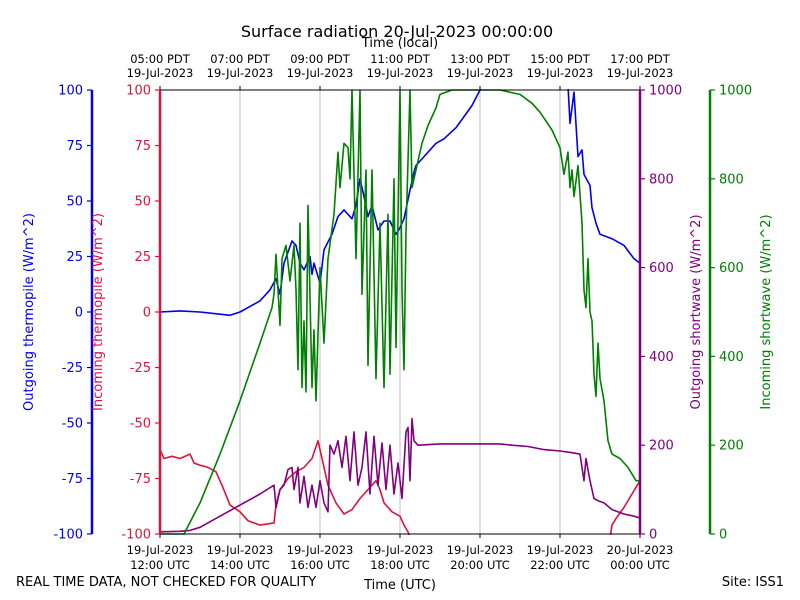 Image resolution: width=800 pixels, height=600 pixels. I want to click on bottom-tick-label: 16:00 UTC, so click(320, 565).